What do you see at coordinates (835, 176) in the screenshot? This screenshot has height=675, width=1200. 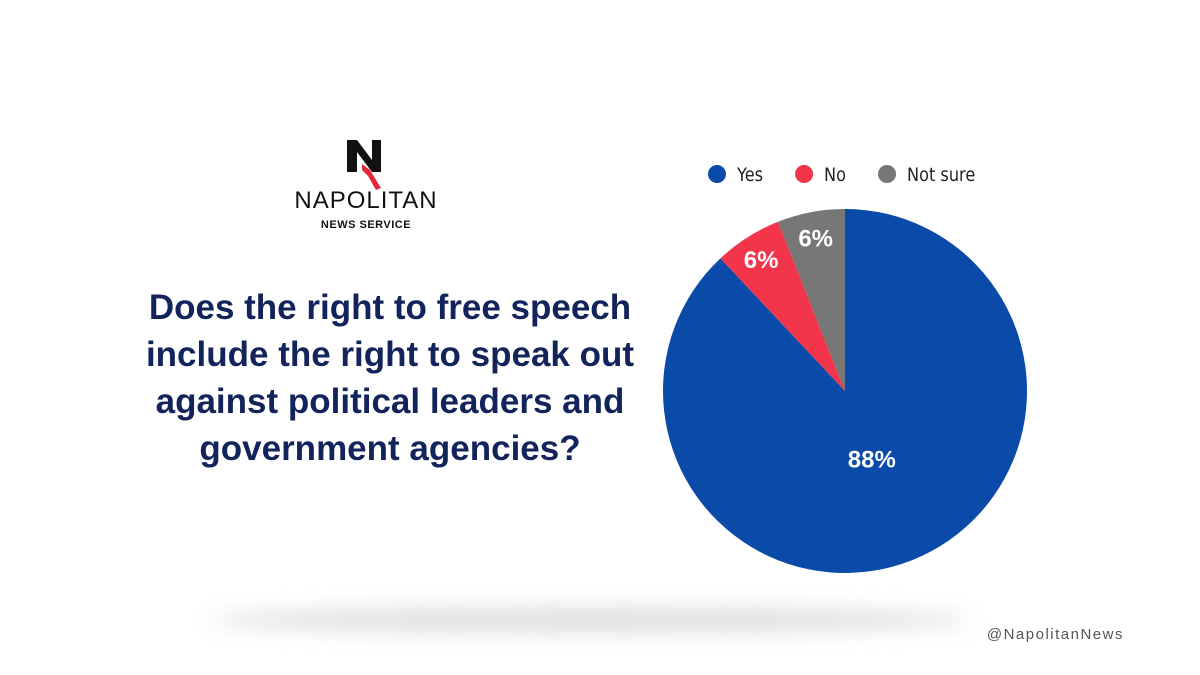 I see `legend-label: No` at bounding box center [835, 176].